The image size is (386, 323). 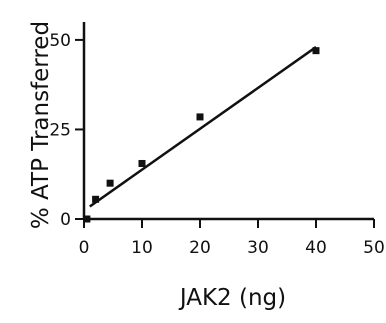 I want to click on x-tick-label: 50, so click(x=374, y=248).